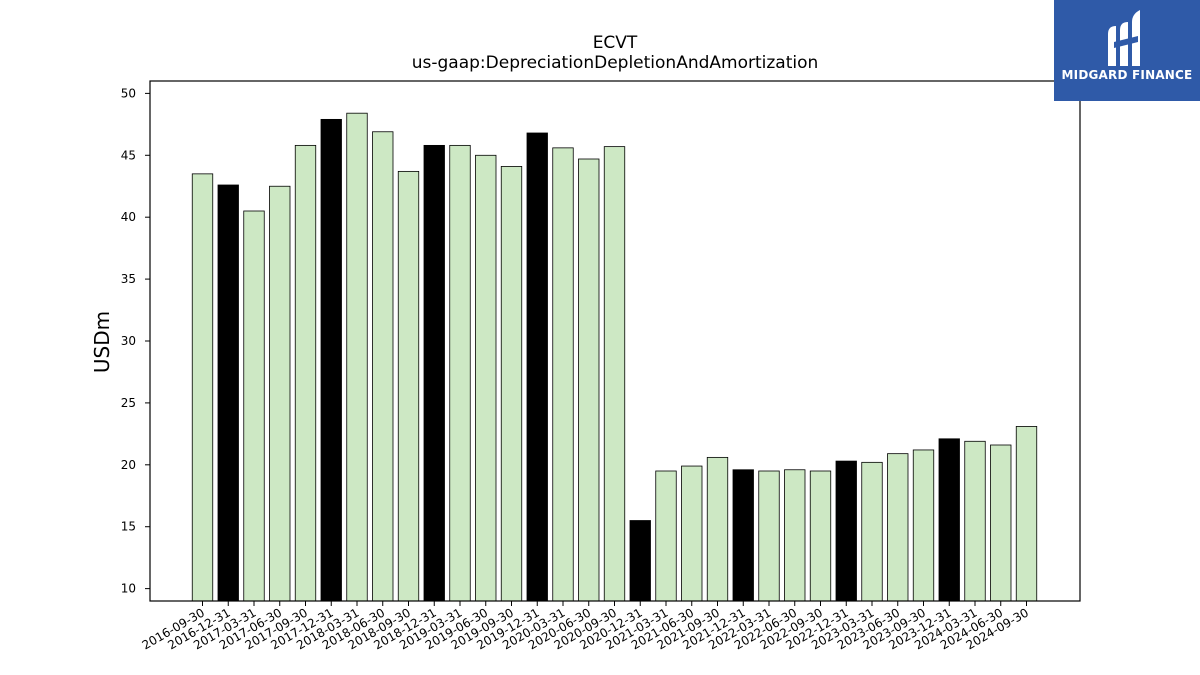 This screenshot has width=1200, height=675. I want to click on y-tick-label: 30, so click(128, 341).